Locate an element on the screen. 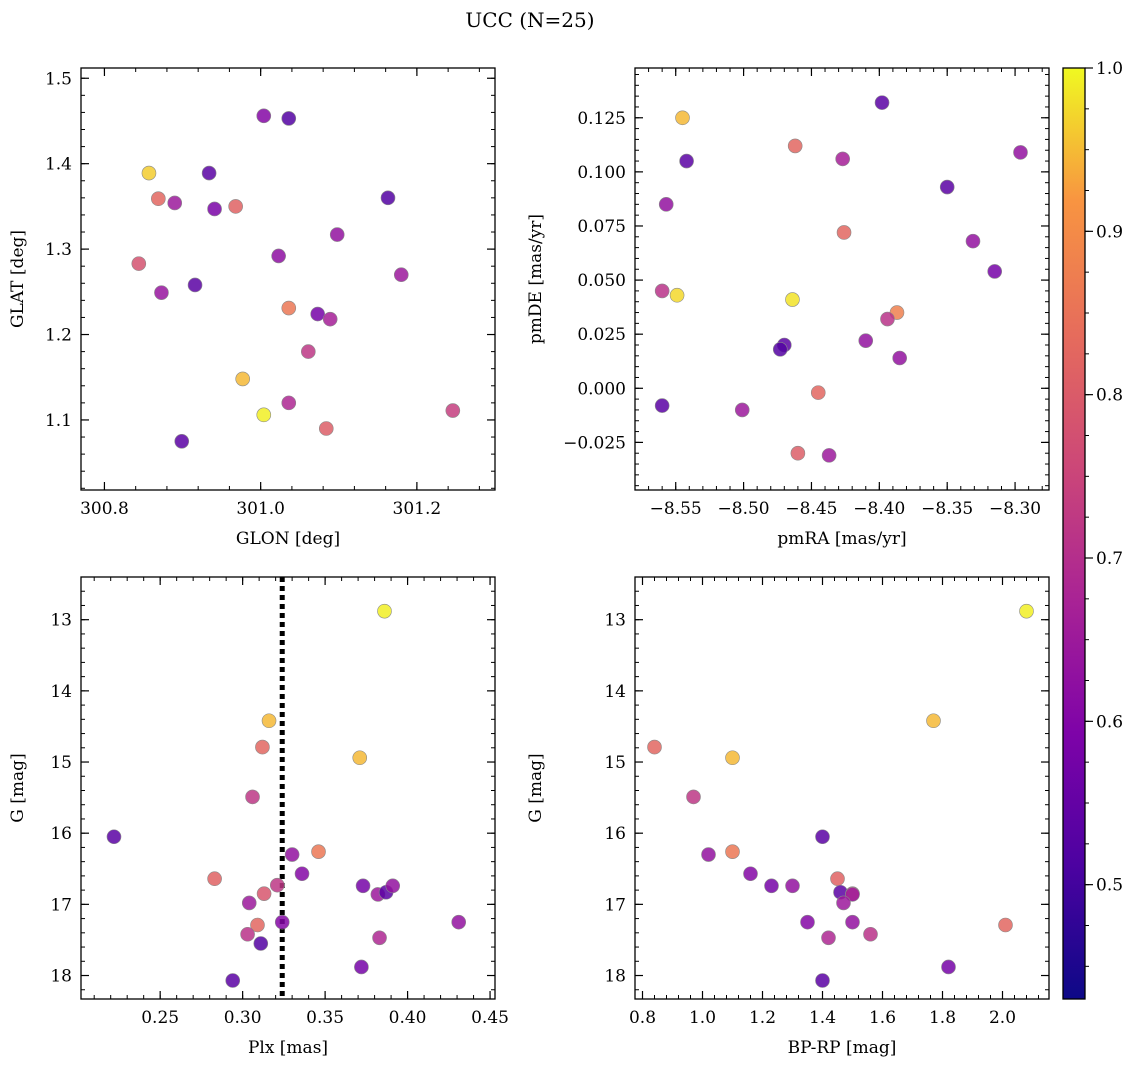 The image size is (1136, 1067). y-tick-label: 0.075 is located at coordinates (601, 227).